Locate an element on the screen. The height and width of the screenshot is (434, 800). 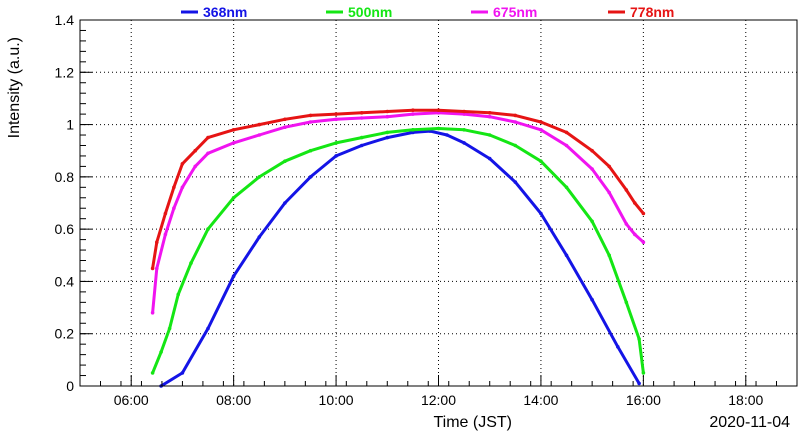
y-tick-label: 0.6 is located at coordinates (65, 229).